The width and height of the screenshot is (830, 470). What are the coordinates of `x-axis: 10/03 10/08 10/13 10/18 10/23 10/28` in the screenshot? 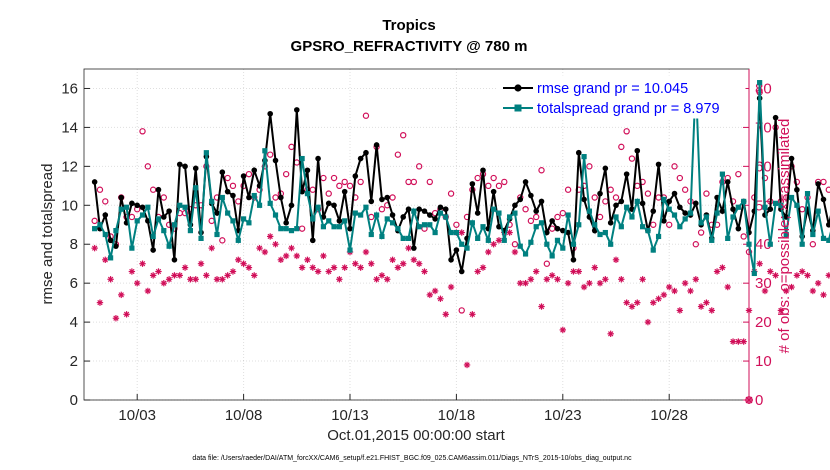 It's located at (403, 409).